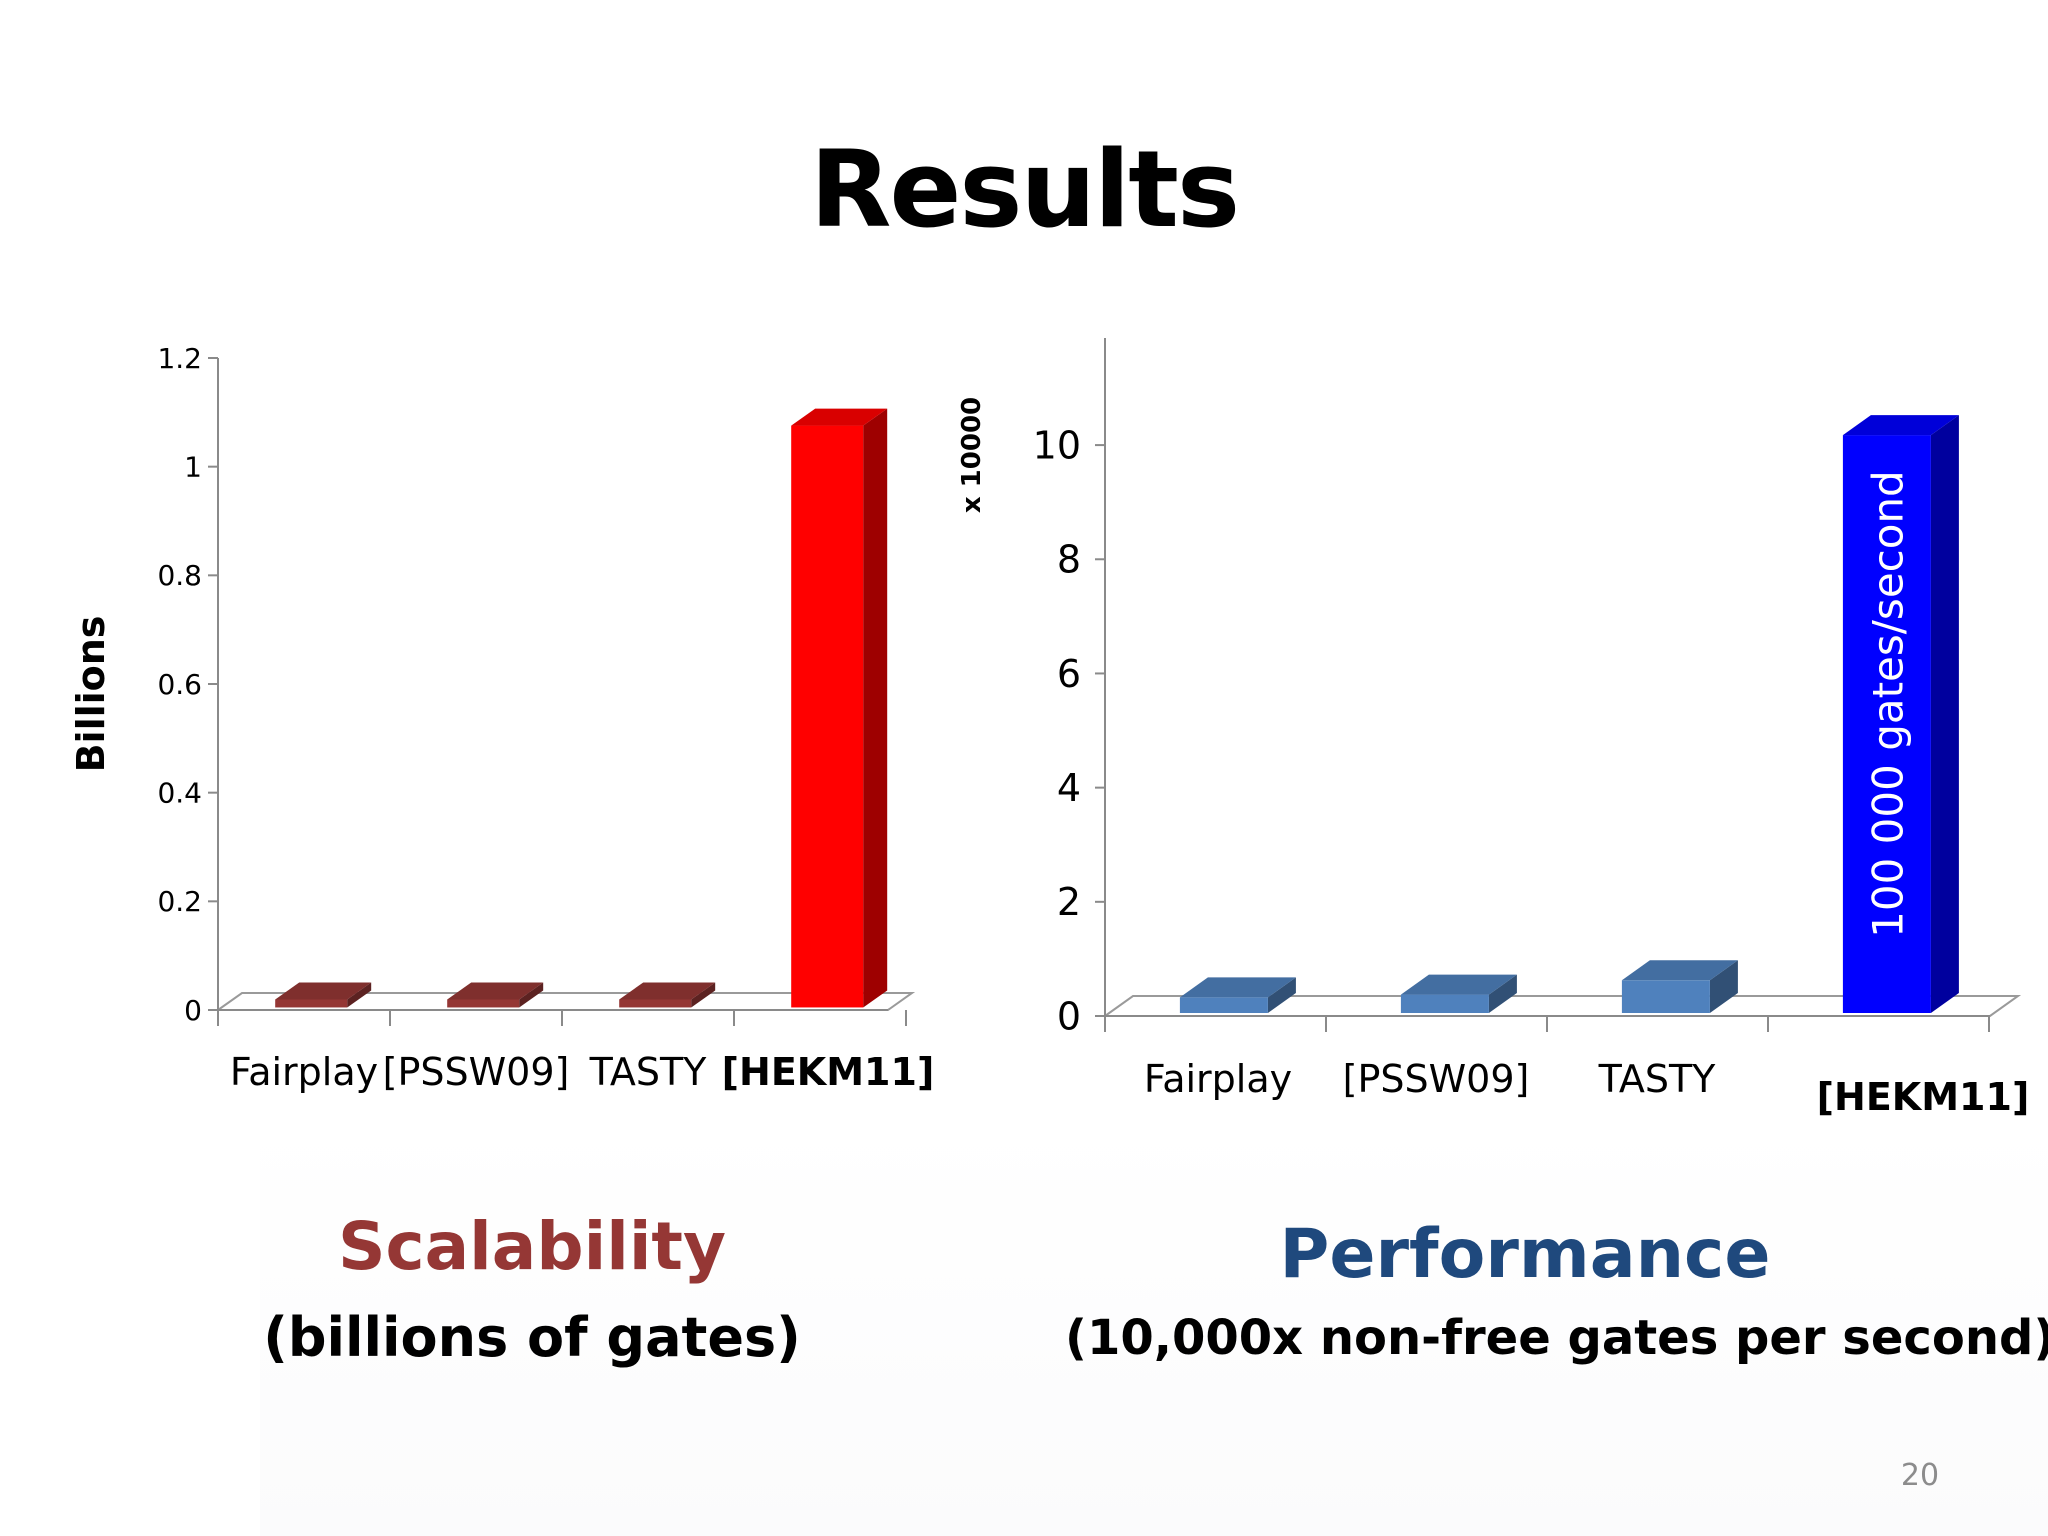 Image resolution: width=2048 pixels, height=1536 pixels. I want to click on y-tick-label: 4, so click(1069, 788).